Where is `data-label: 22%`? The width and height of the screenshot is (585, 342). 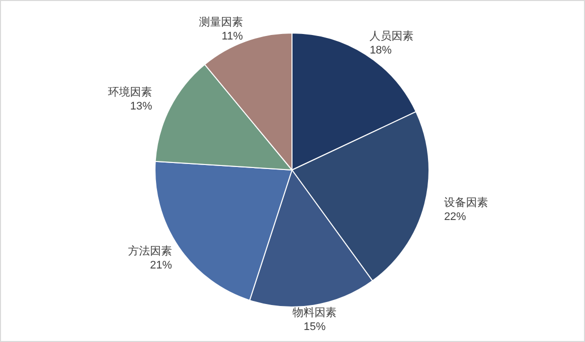 data-label: 22% is located at coordinates (455, 217).